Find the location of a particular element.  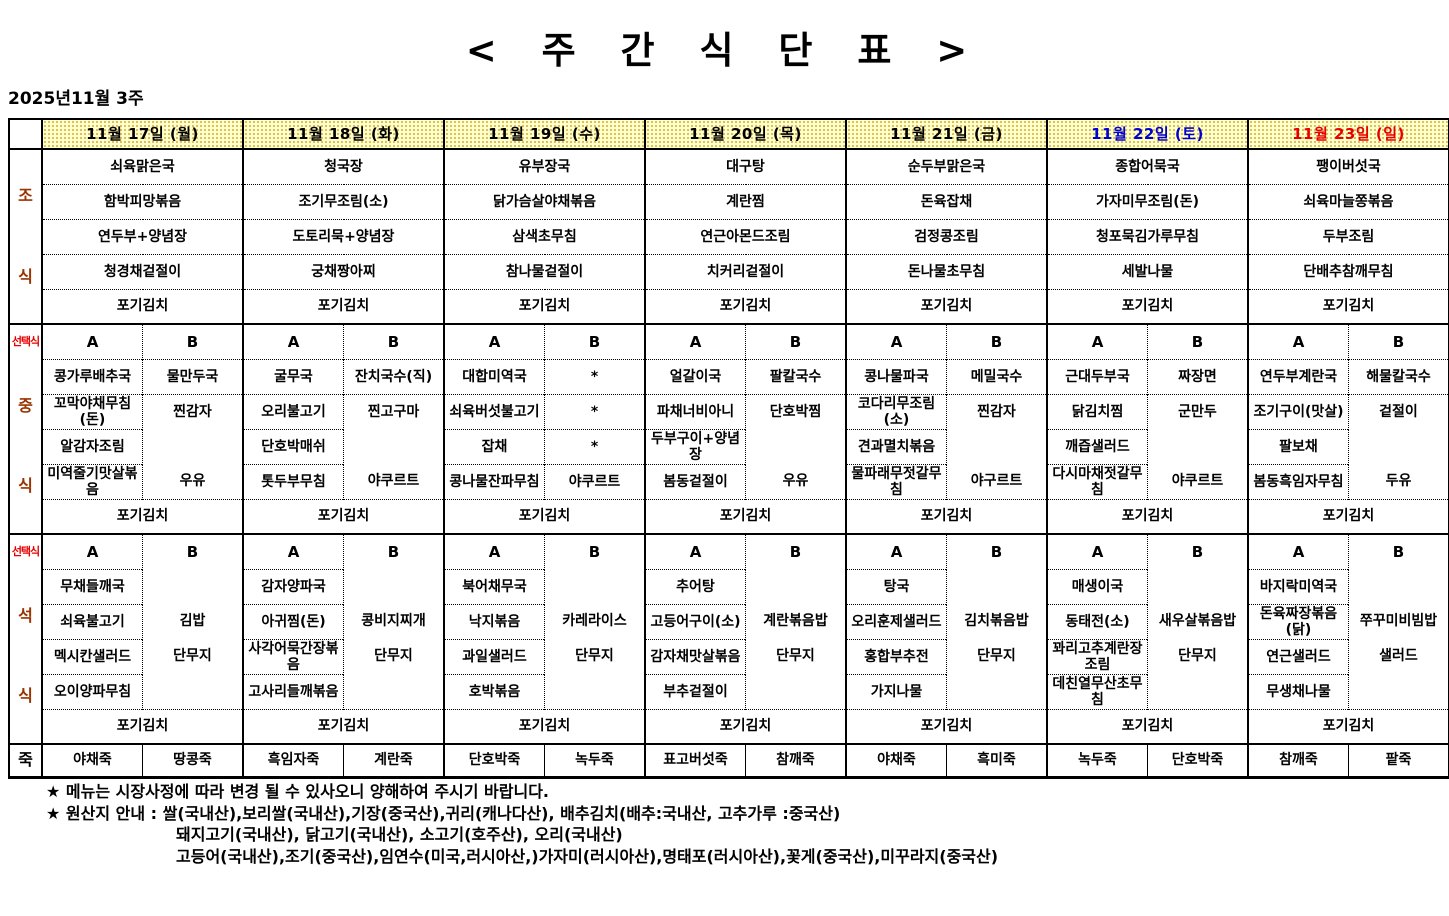

lunch-a-item: 잡채 is located at coordinates (494, 446).